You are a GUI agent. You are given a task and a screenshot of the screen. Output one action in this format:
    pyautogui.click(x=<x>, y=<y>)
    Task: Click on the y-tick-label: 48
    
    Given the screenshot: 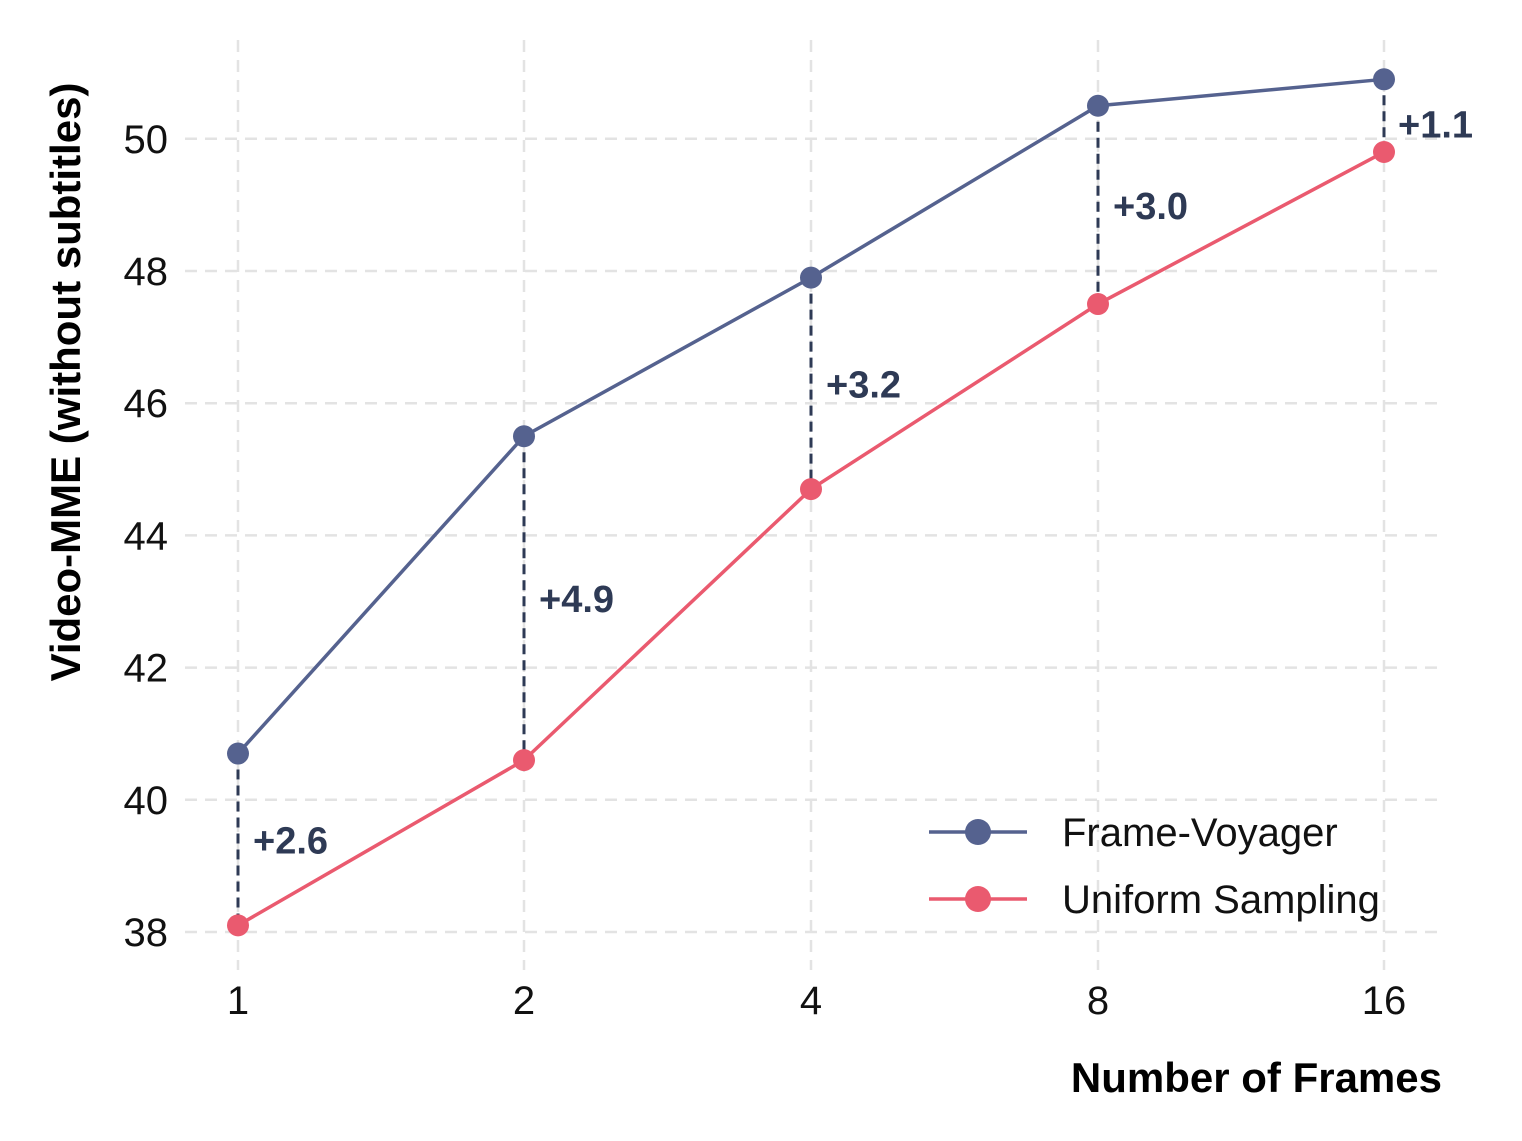 What is the action you would take?
    pyautogui.click(x=146, y=272)
    